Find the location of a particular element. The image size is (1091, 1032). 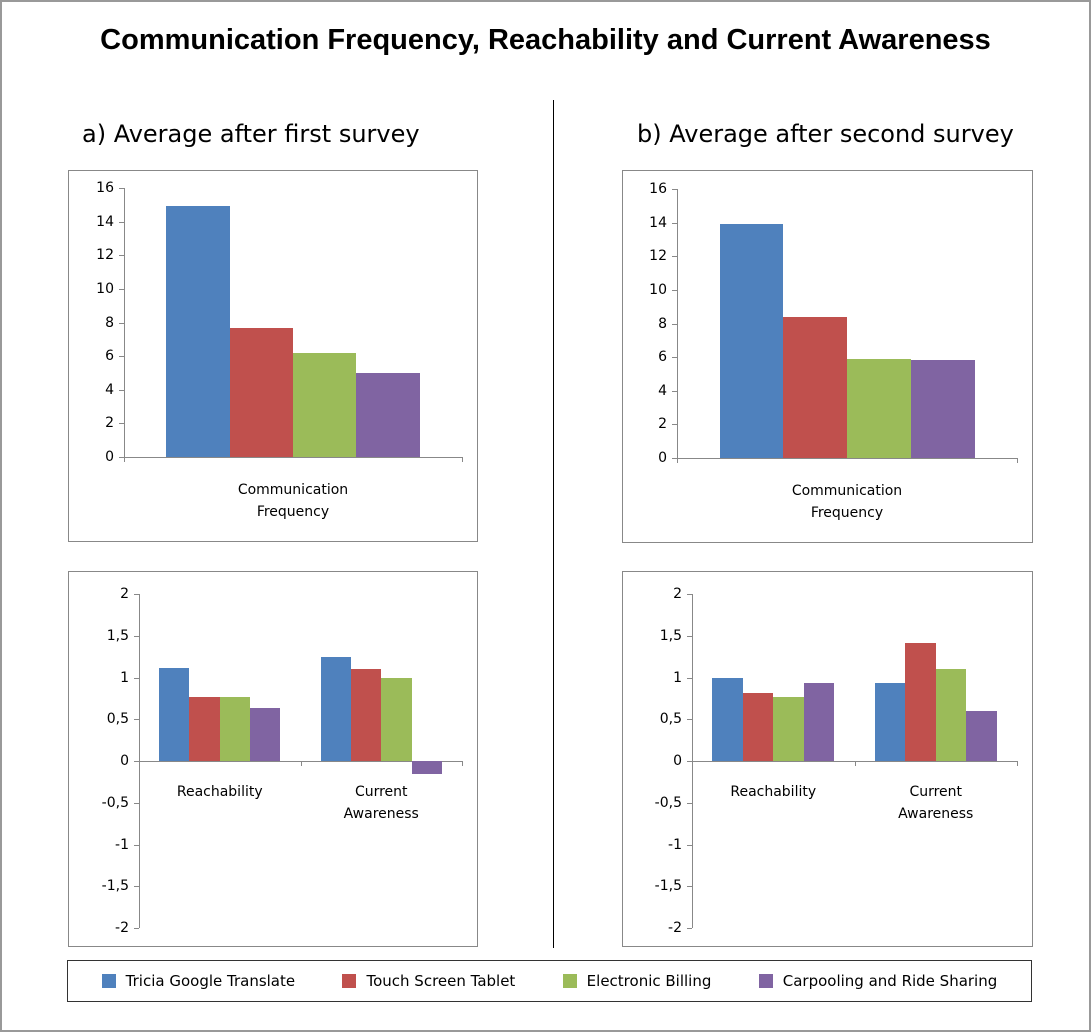

legend-label: Tricia Google Translate is located at coordinates (210, 981).